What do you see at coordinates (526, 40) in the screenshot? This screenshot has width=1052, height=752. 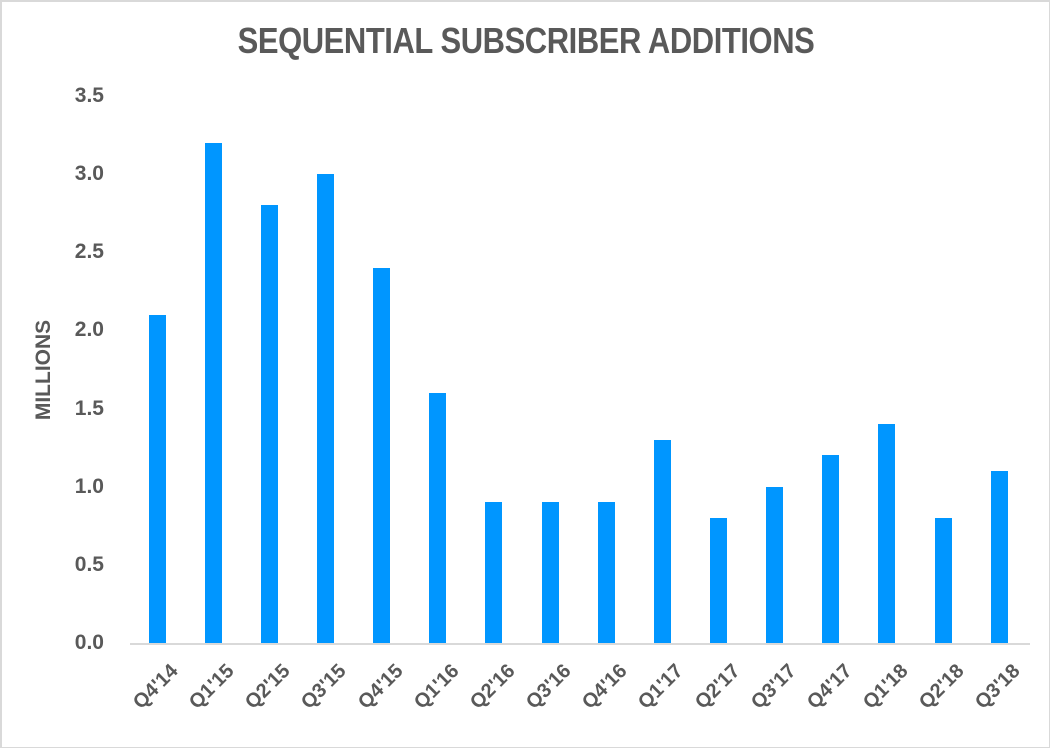 I see `chart-title: SEQUENTIAL SUBSCRIBER ADDITIONS` at bounding box center [526, 40].